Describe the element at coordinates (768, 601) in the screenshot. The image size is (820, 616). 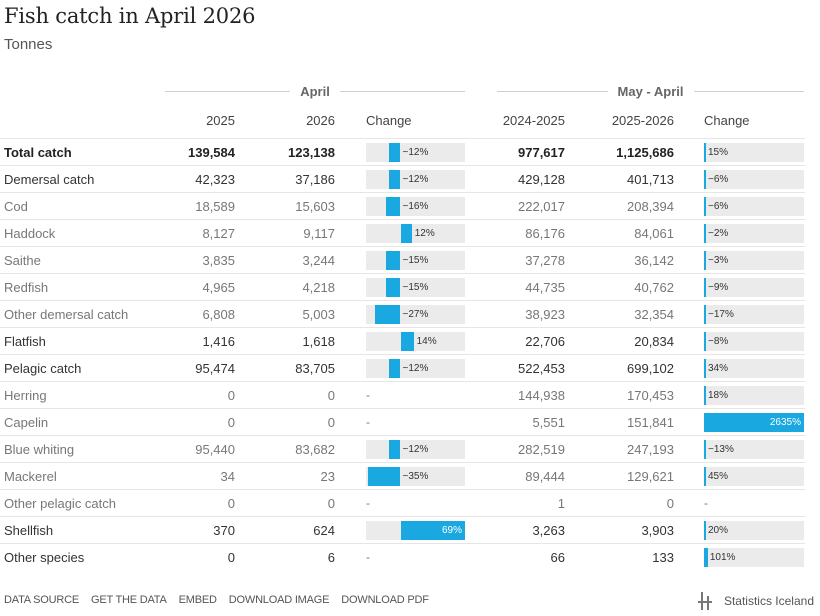
I see `brand-name: Statistics Iceland` at that location.